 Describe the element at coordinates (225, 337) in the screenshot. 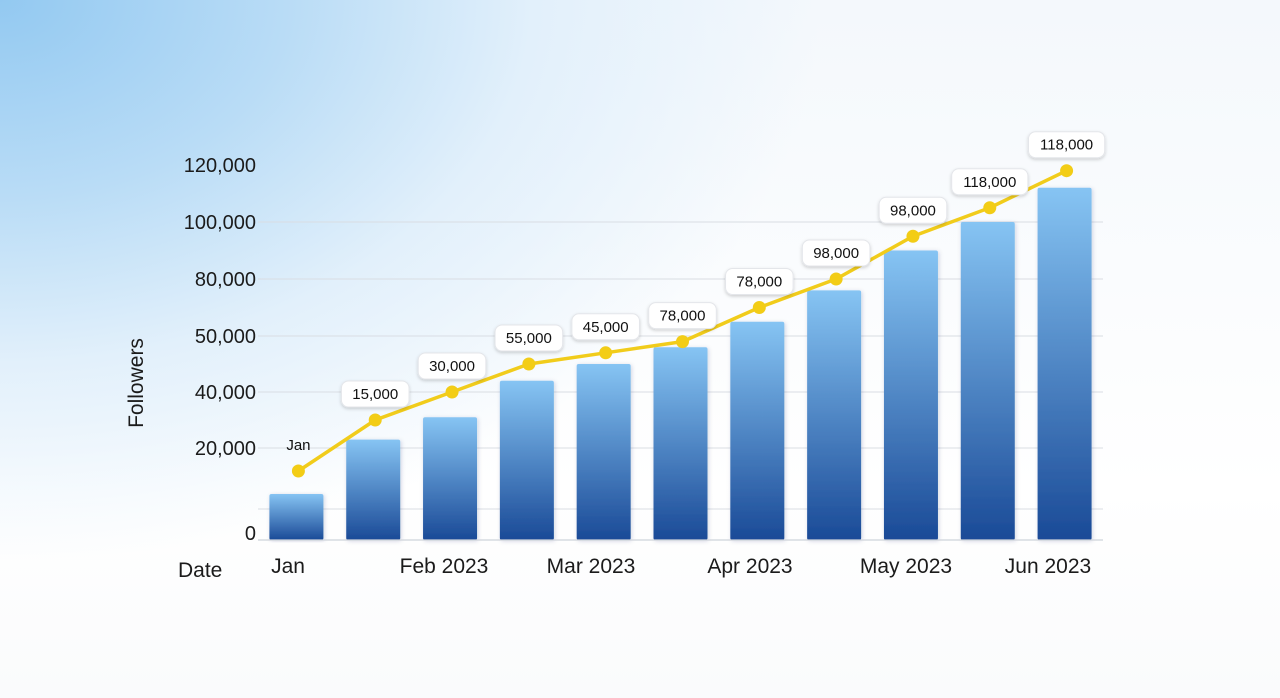

I see `y-tick-label: 50,000` at that location.